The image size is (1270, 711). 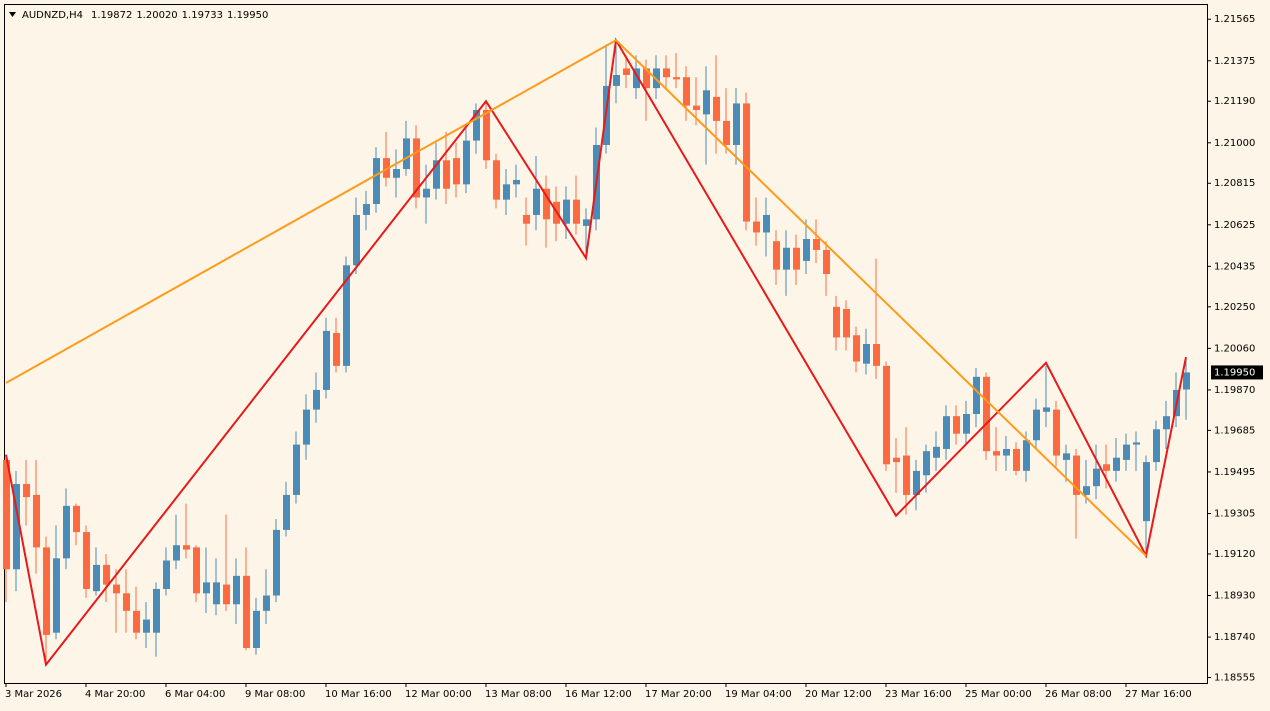 I want to click on y-tick-label: 1.20815, so click(x=1234, y=183).